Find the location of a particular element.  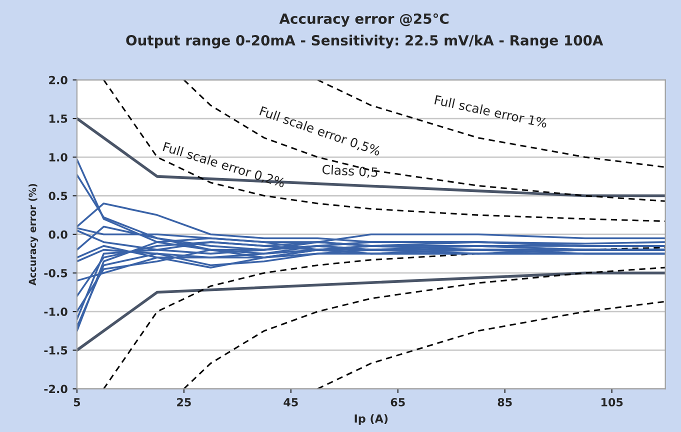

y-tick-label: -1.0 is located at coordinates (56, 312).